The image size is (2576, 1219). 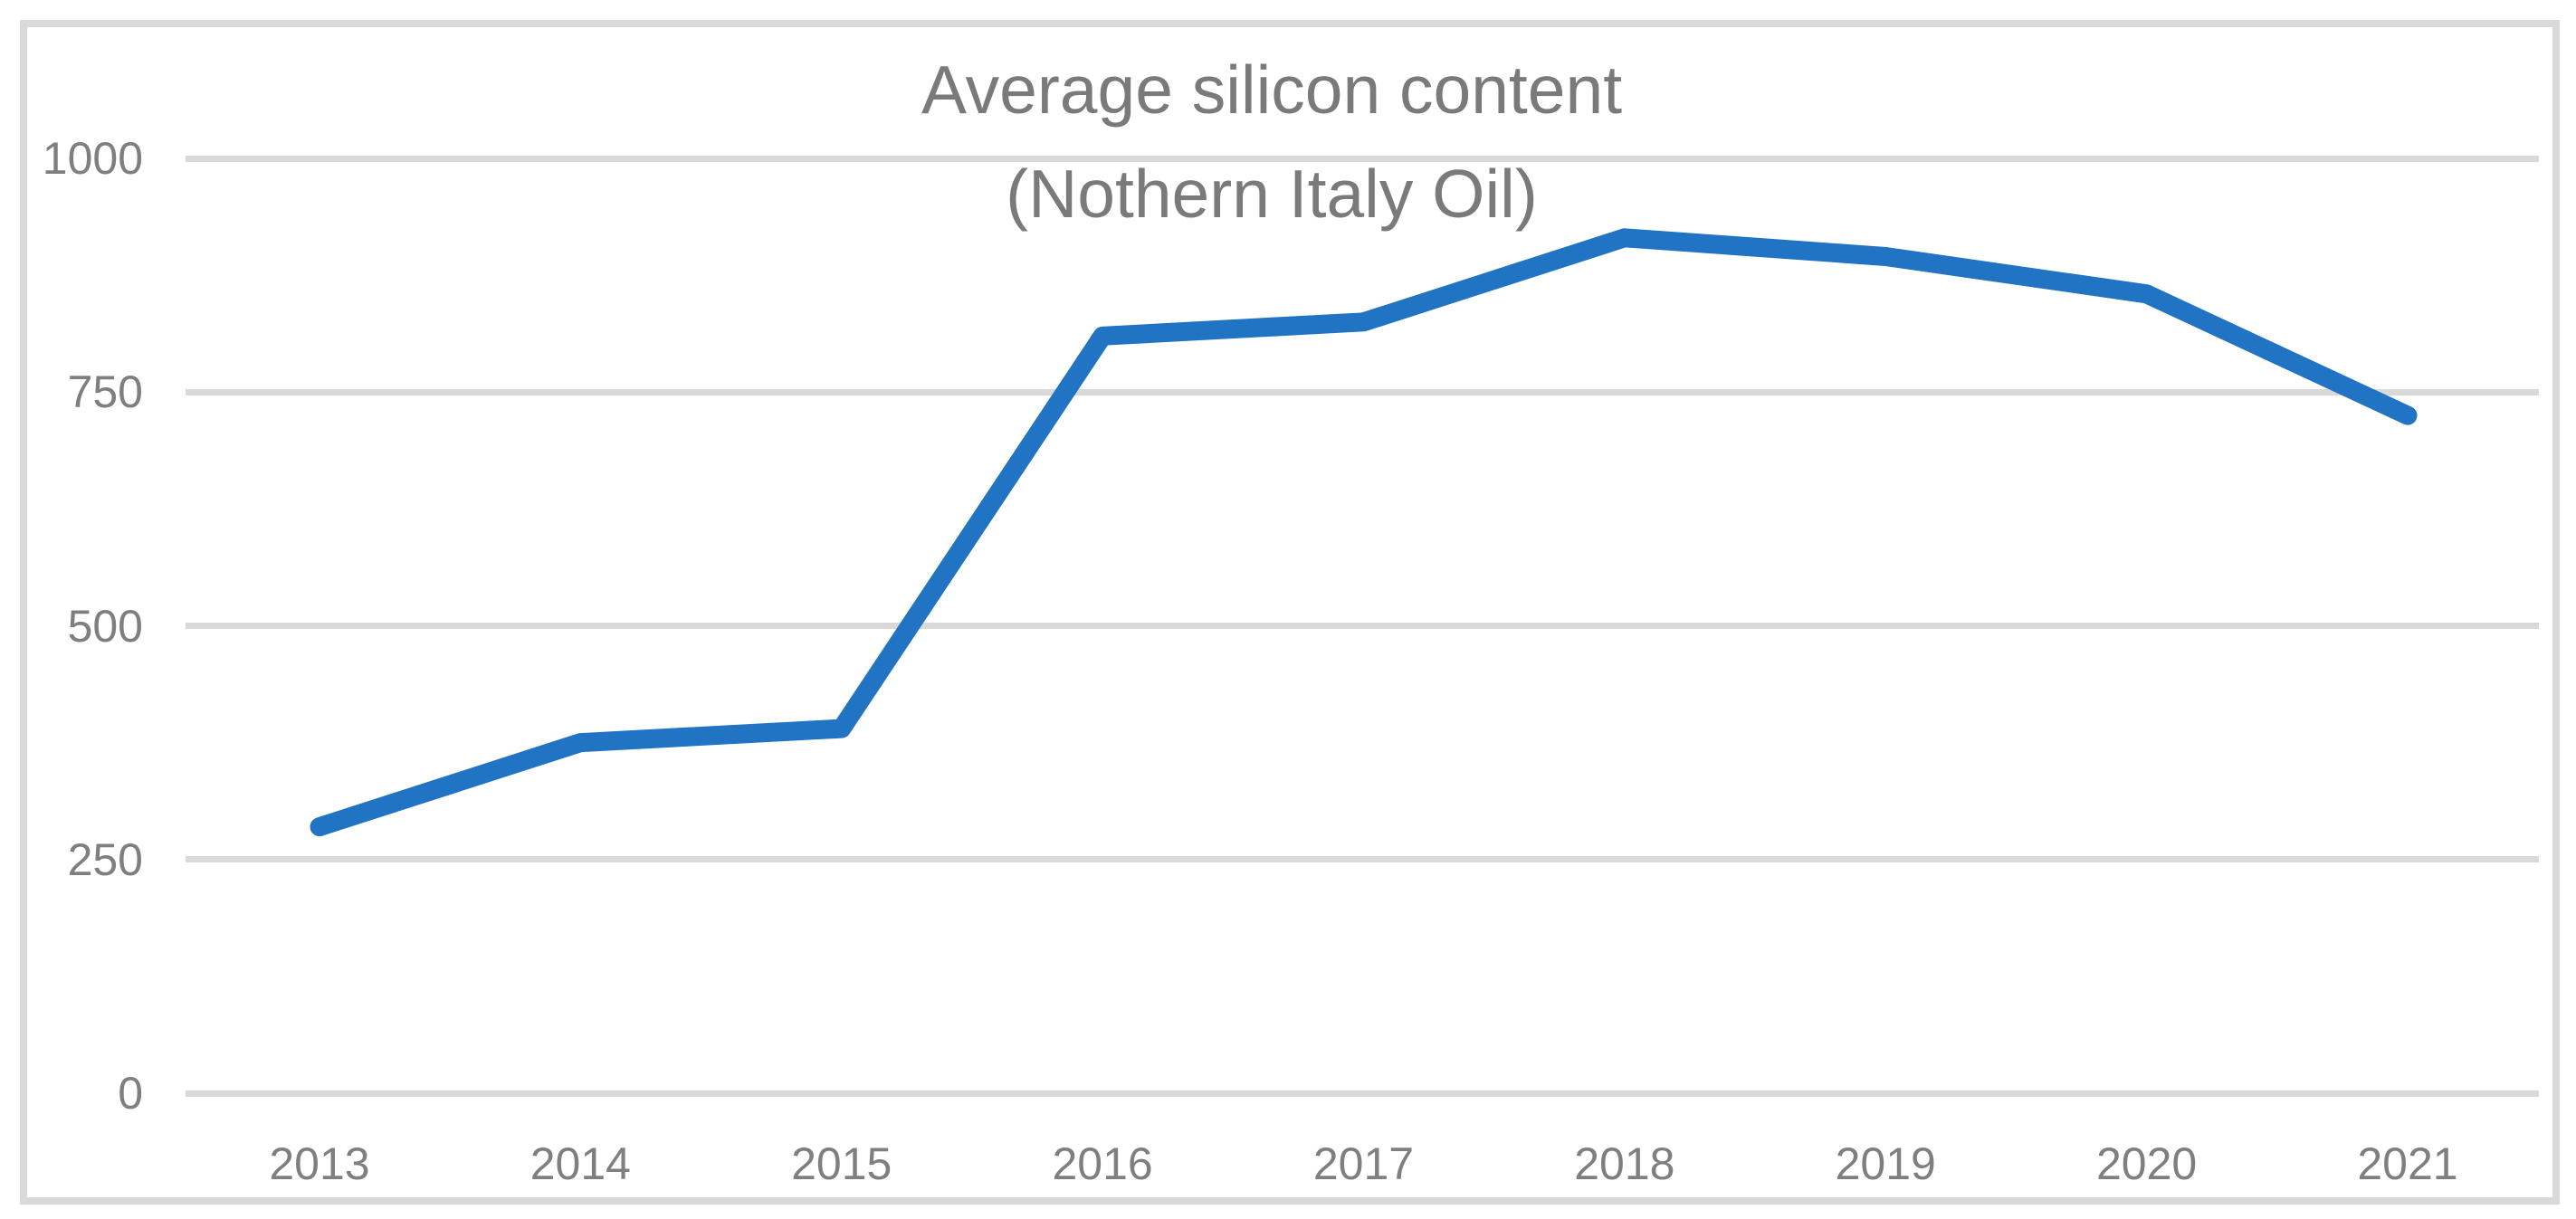 I want to click on chart-title-line1: Average silicon content, so click(x=1272, y=90).